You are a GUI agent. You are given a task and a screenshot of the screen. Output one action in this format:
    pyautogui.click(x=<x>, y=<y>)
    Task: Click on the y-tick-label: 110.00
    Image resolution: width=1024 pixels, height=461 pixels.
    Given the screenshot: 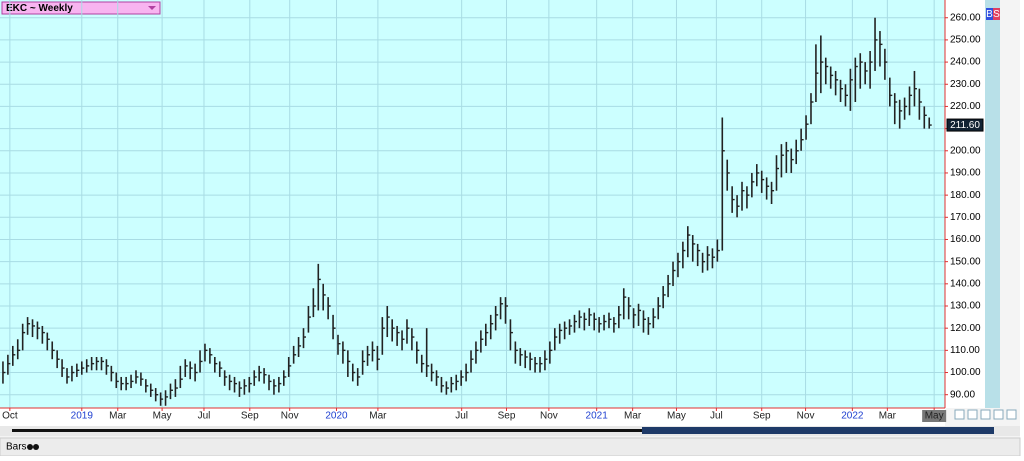 What is the action you would take?
    pyautogui.click(x=965, y=350)
    